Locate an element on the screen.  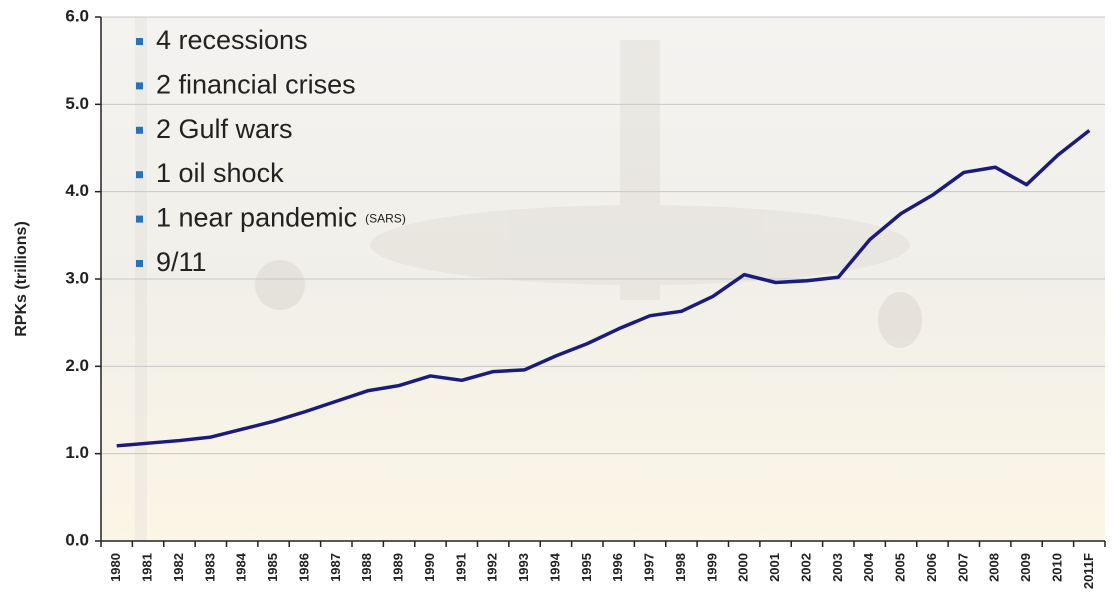
annotation-text: 4 recessions is located at coordinates (232, 40).